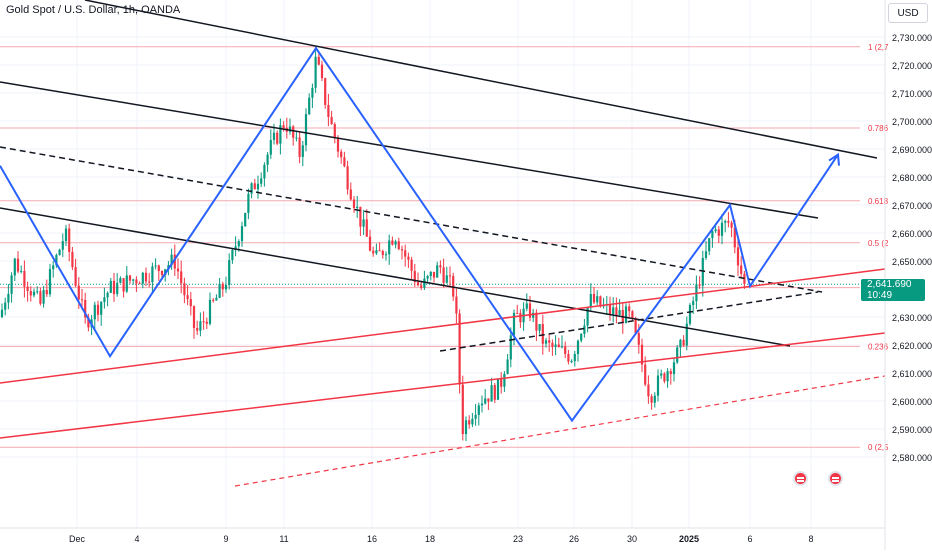 The height and width of the screenshot is (555, 932). What do you see at coordinates (912, 150) in the screenshot?
I see `y-tick-label: 2,690.000` at bounding box center [912, 150].